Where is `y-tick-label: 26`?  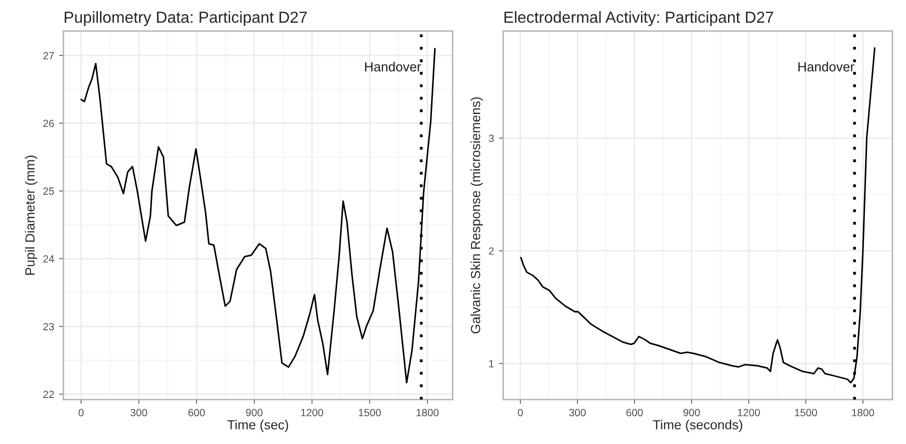
y-tick-label: 26 is located at coordinates (48, 124).